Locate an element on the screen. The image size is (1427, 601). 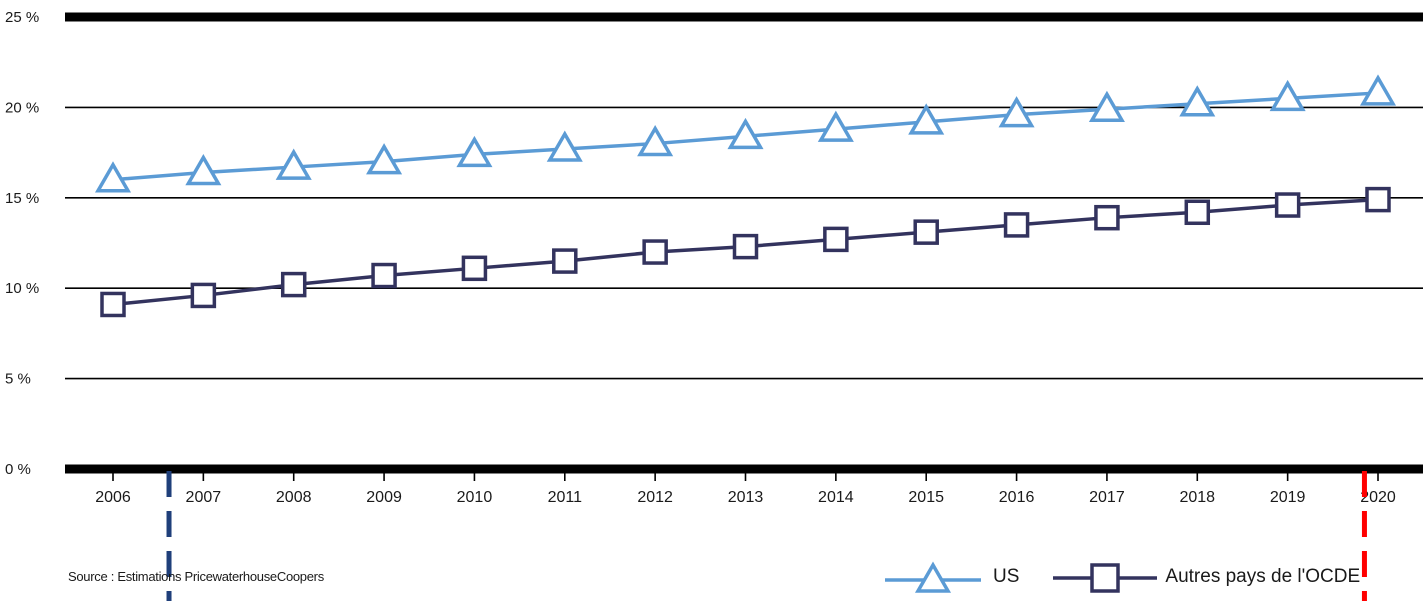
x-tick-label: 2010 is located at coordinates (475, 497).